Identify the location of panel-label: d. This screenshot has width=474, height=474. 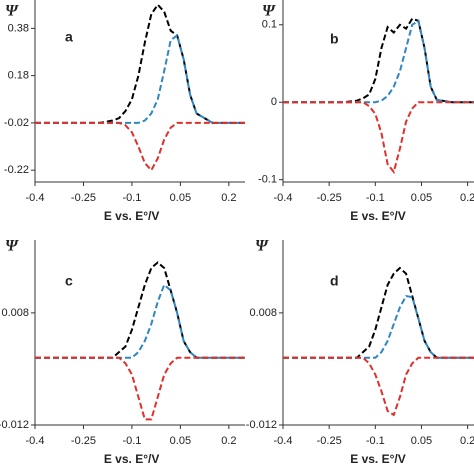
(334, 281).